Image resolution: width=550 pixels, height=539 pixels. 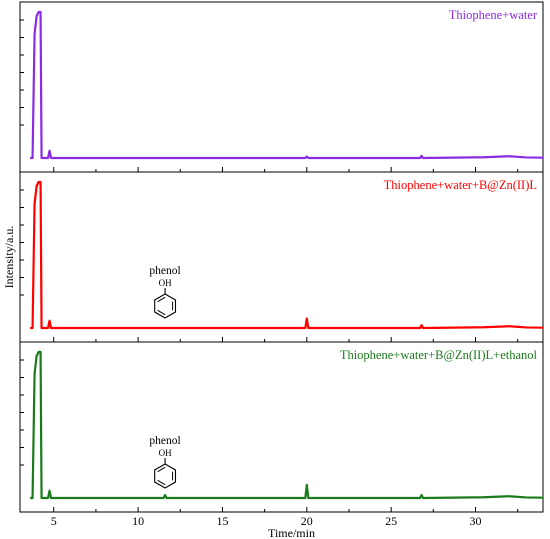 I want to click on x-tick-label: 20, so click(x=307, y=521).